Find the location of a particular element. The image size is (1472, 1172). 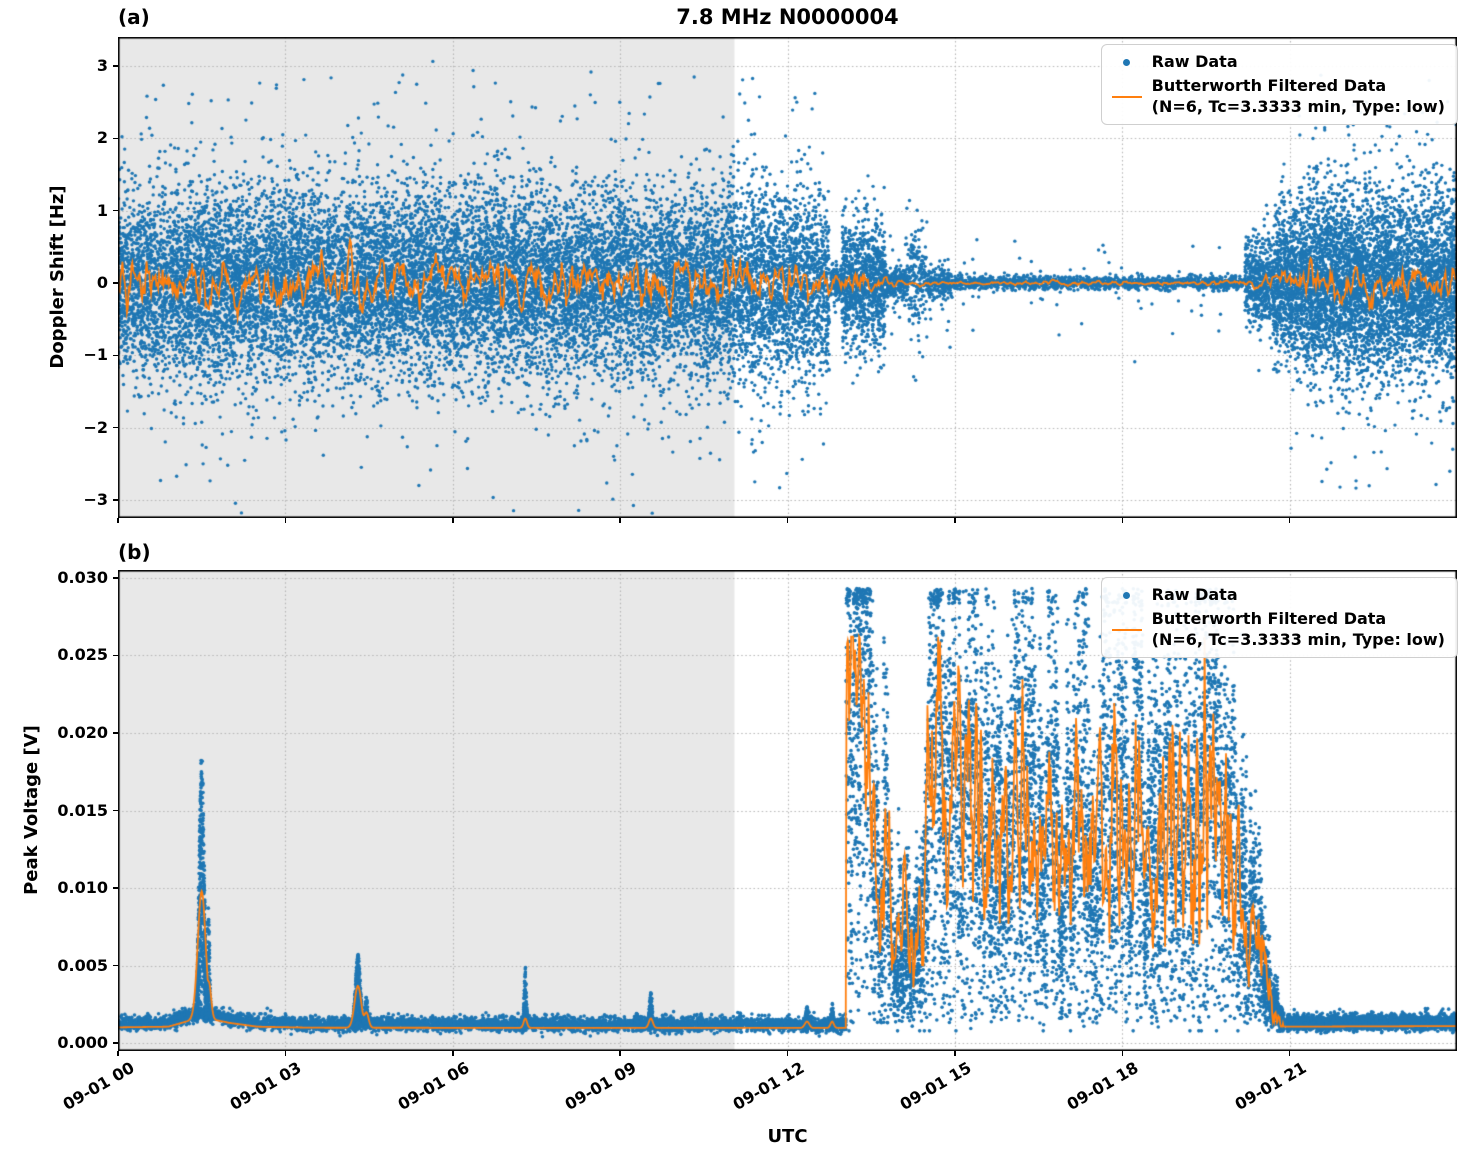

figure-title: 7.8 MHz N0000004 is located at coordinates (787, 17).